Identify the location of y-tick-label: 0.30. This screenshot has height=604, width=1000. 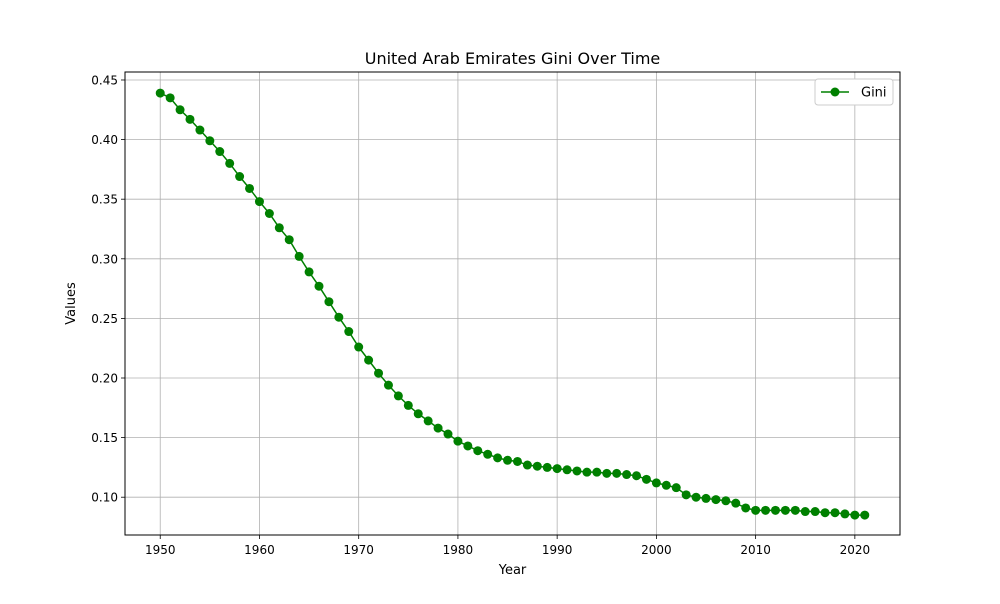
(104, 259).